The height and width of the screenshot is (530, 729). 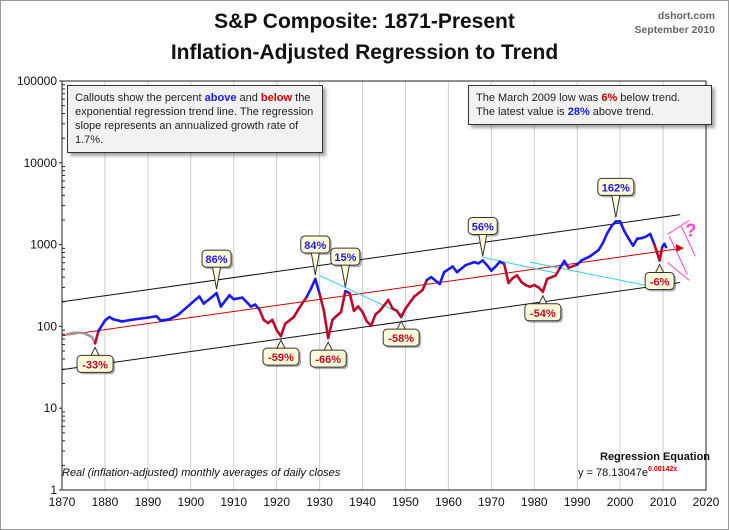 What do you see at coordinates (706, 502) in the screenshot?
I see `x-tick-label: 2020` at bounding box center [706, 502].